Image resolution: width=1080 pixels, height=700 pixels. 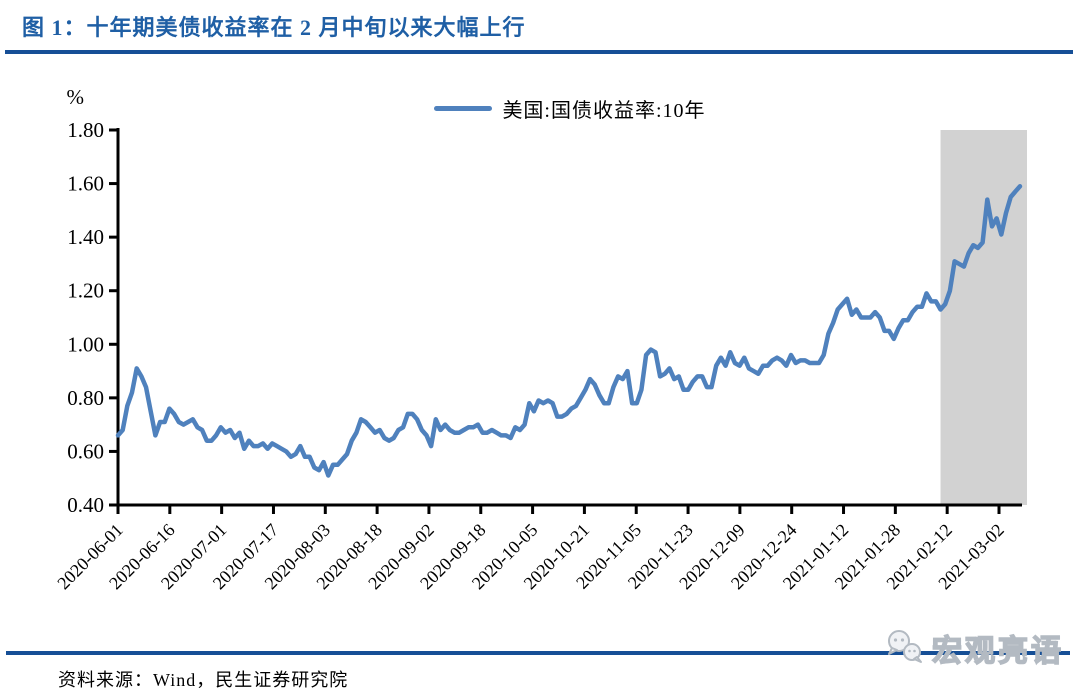 What do you see at coordinates (85, 505) in the screenshot?
I see `y-tick-label: 0.40` at bounding box center [85, 505].